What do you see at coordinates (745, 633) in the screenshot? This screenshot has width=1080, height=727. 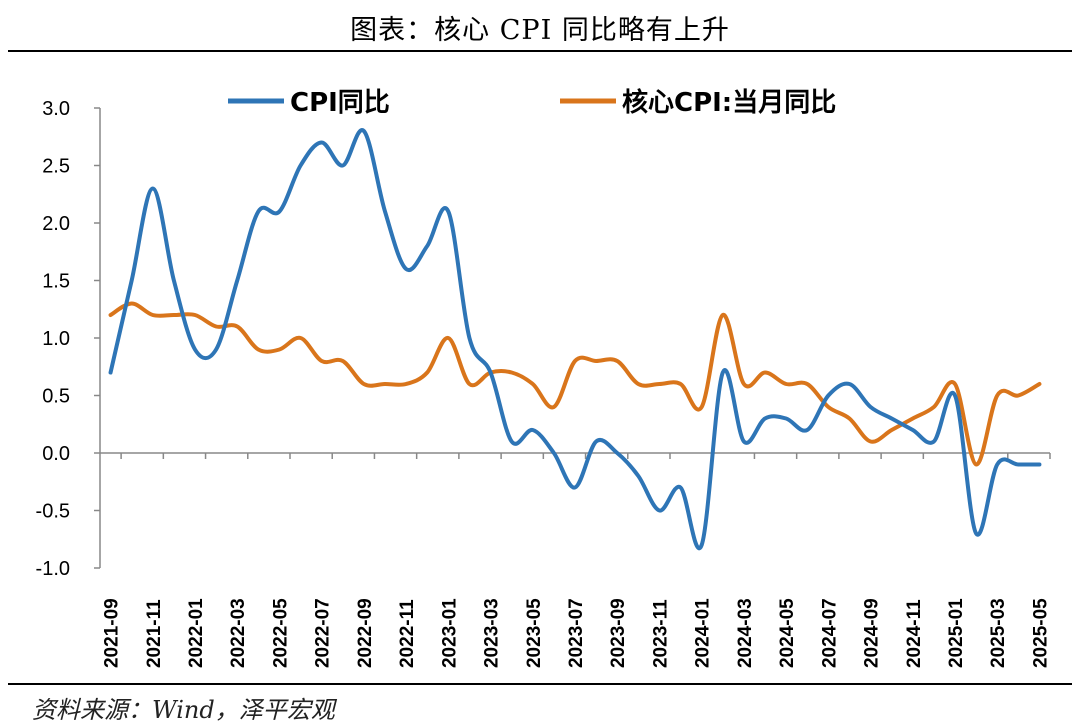 I see `x-tick-label: 2024-03` at bounding box center [745, 633].